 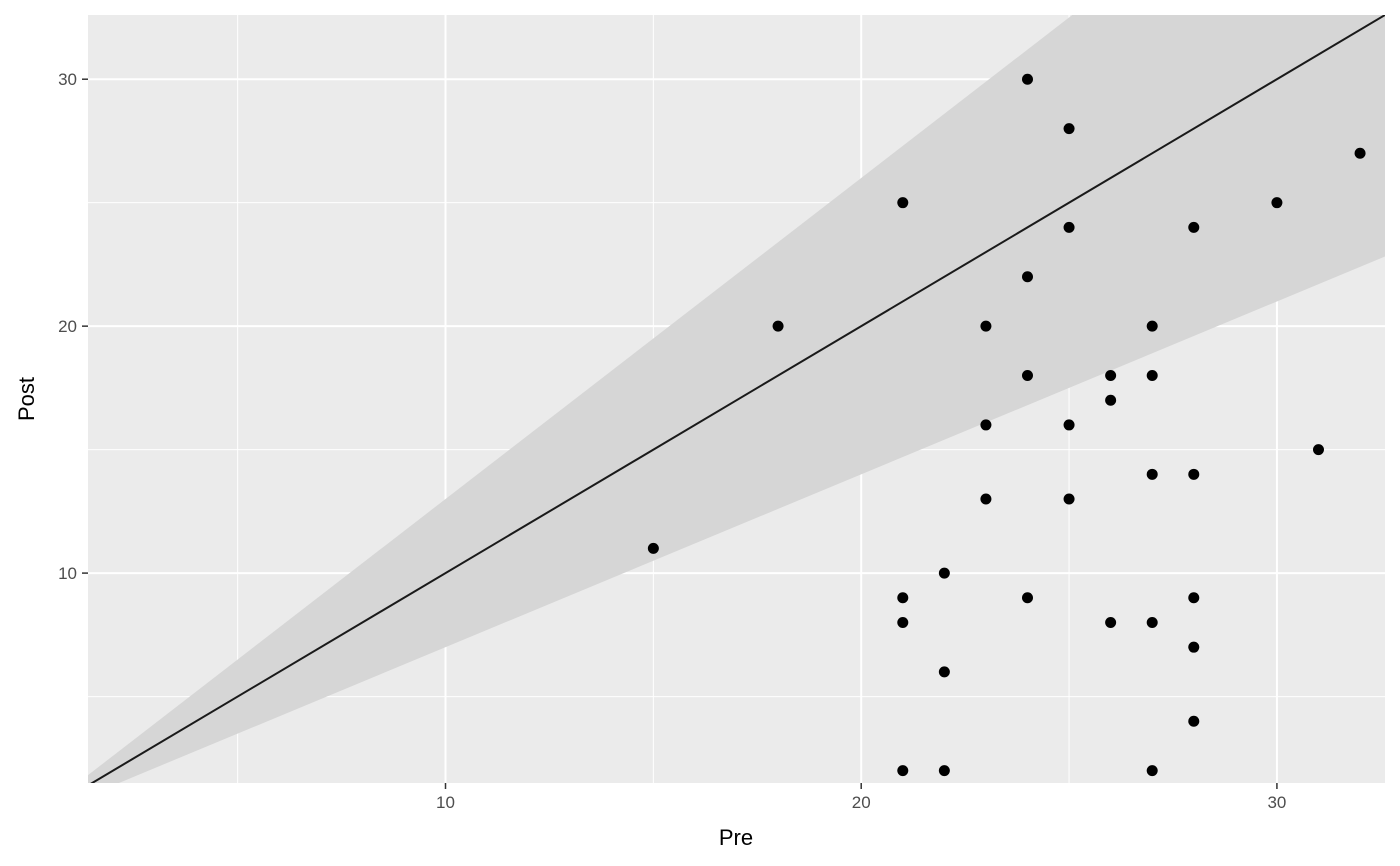 I want to click on y-tick-label: 10, so click(x=67, y=573).